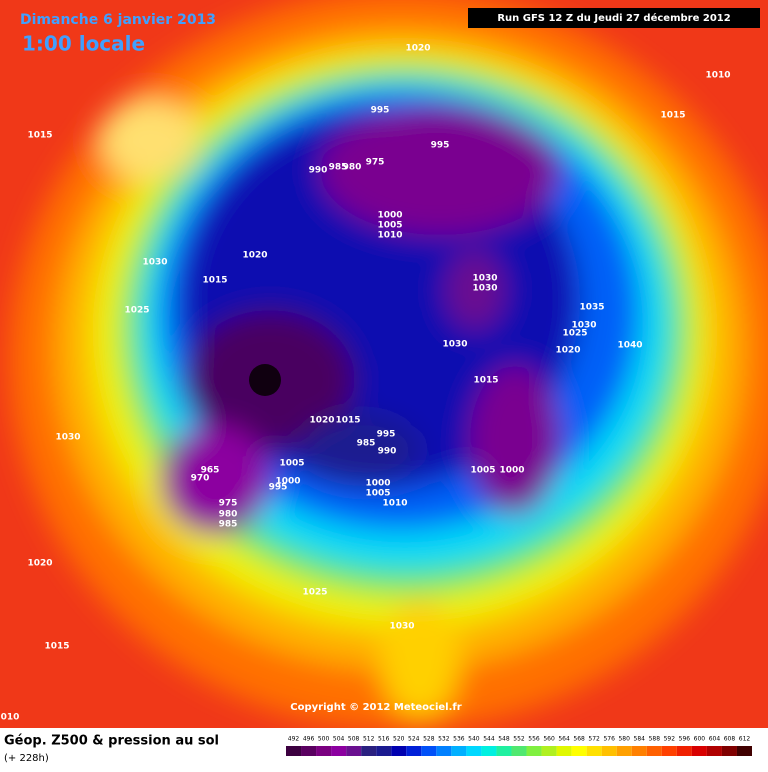 This screenshot has width=768, height=772. Describe the element at coordinates (459, 739) in the screenshot. I see `legend-tick-label: 536` at that location.